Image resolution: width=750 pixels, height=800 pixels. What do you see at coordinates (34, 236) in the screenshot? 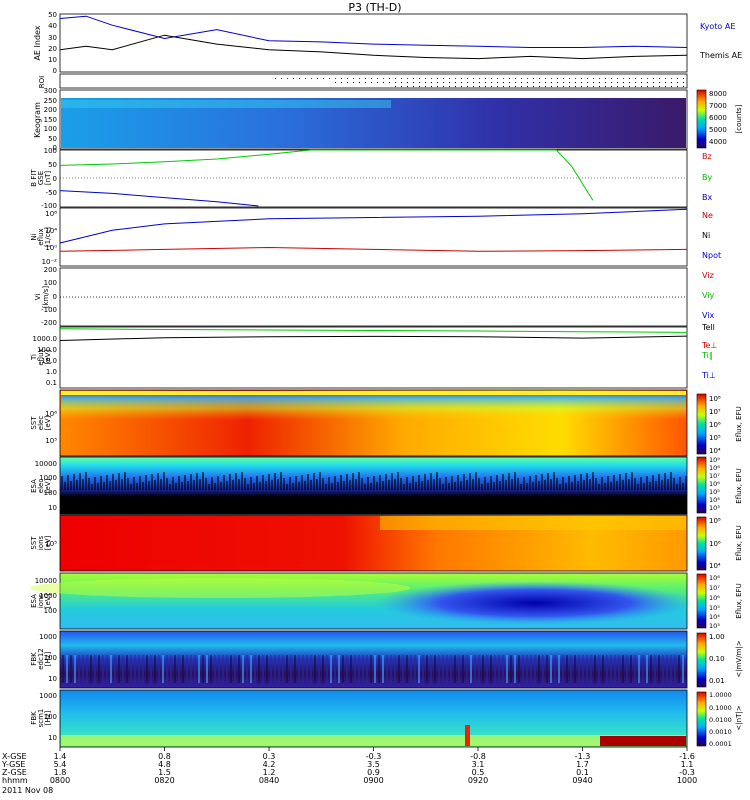
I see `ni-ylabel: Ni` at bounding box center [34, 236].